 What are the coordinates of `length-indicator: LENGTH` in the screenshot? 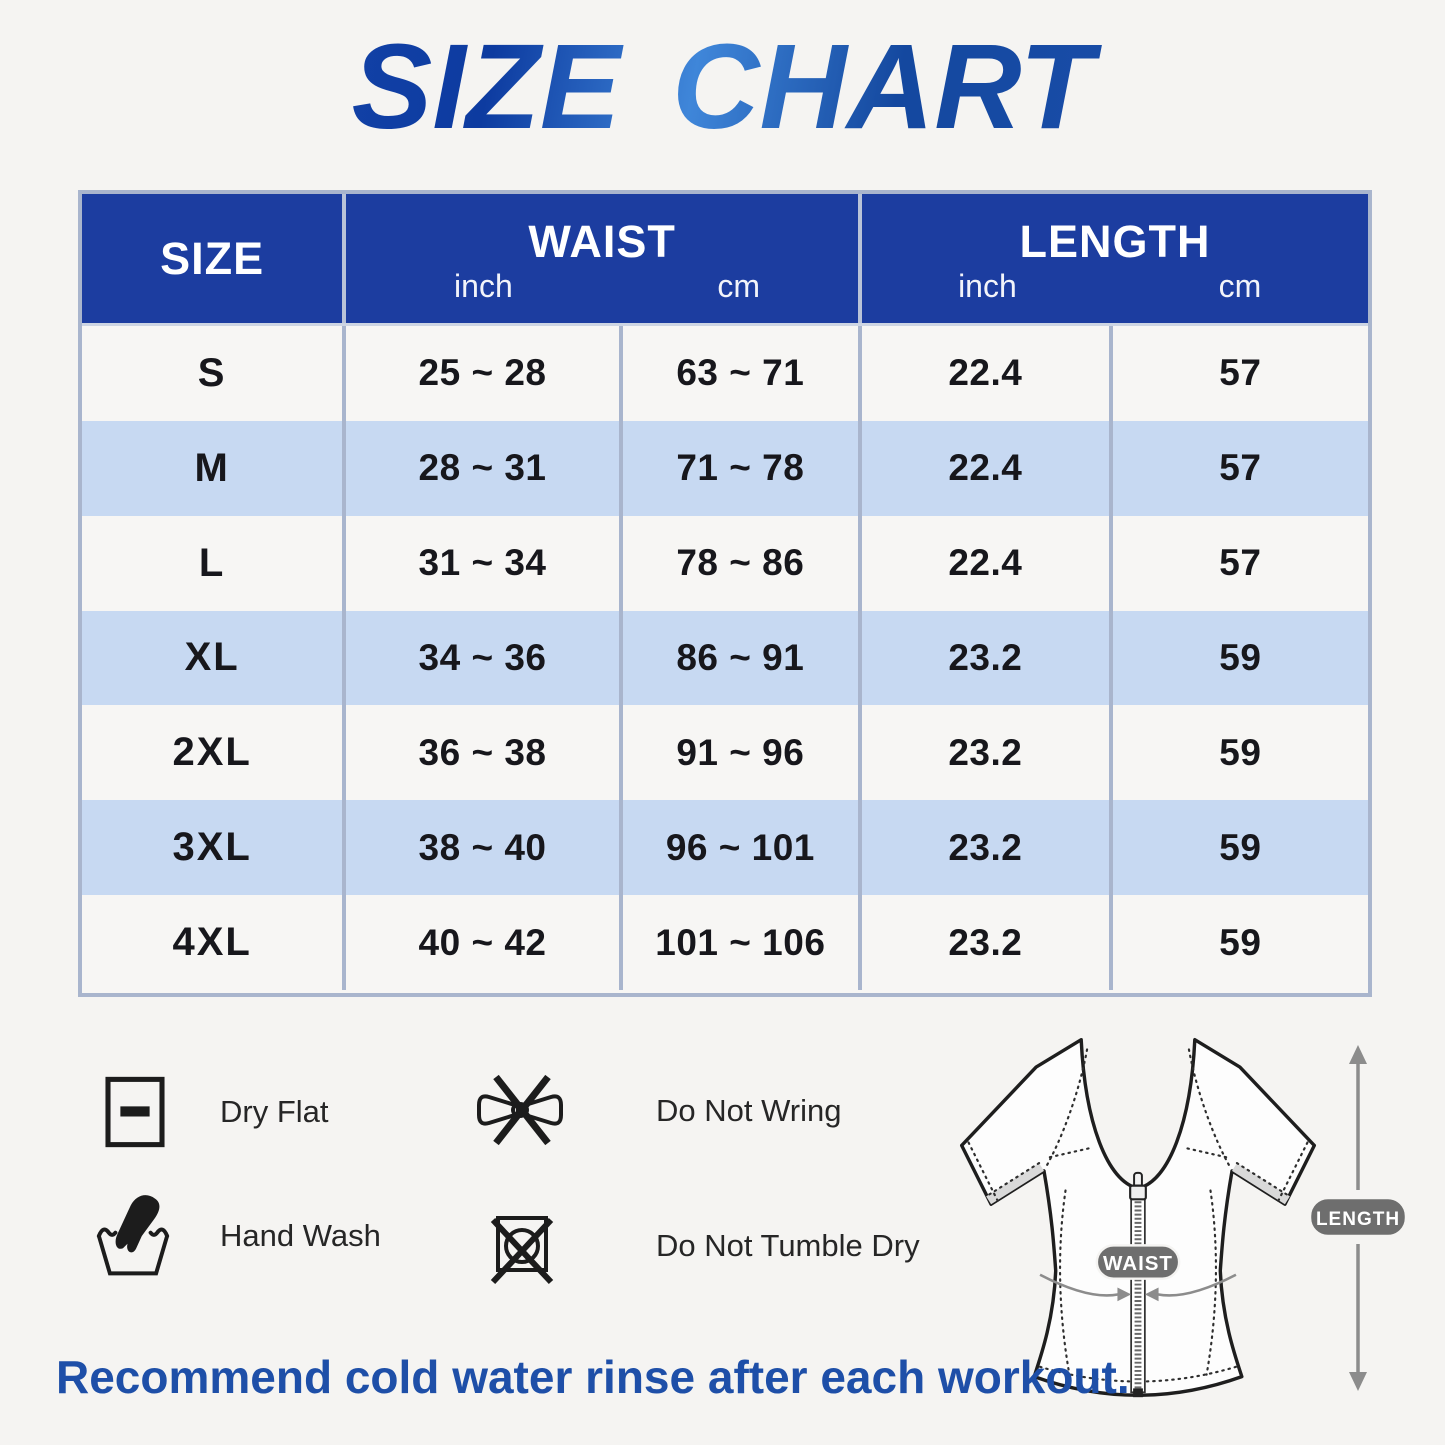 It's located at (1358, 1218).